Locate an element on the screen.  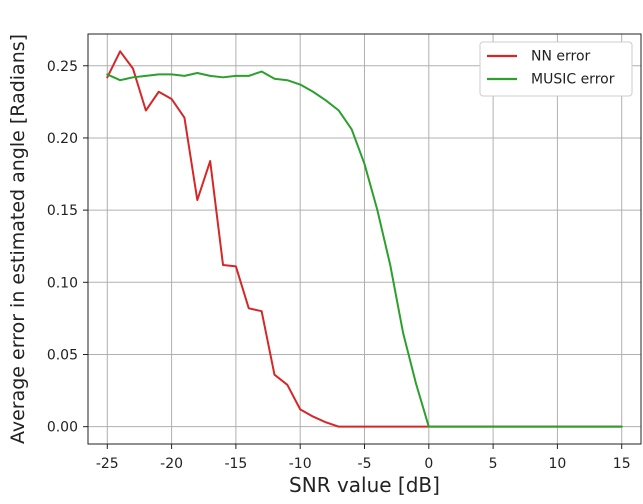
y-tick-label: 0.15 is located at coordinates (62, 211).